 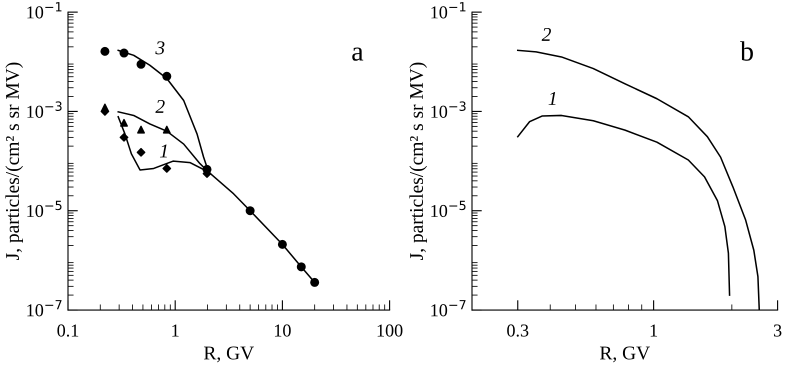 I want to click on annotation: a, so click(x=358, y=54).